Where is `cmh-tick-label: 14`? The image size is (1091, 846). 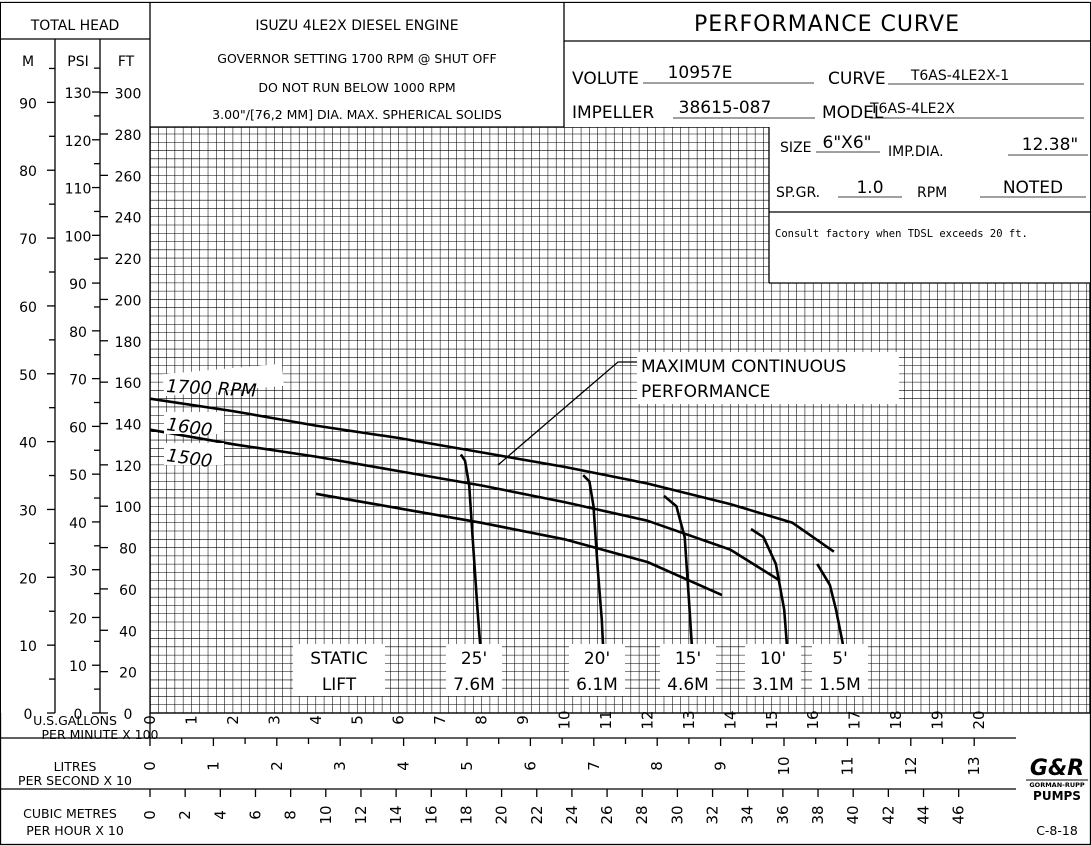 cmh-tick-label: 14 is located at coordinates (396, 814).